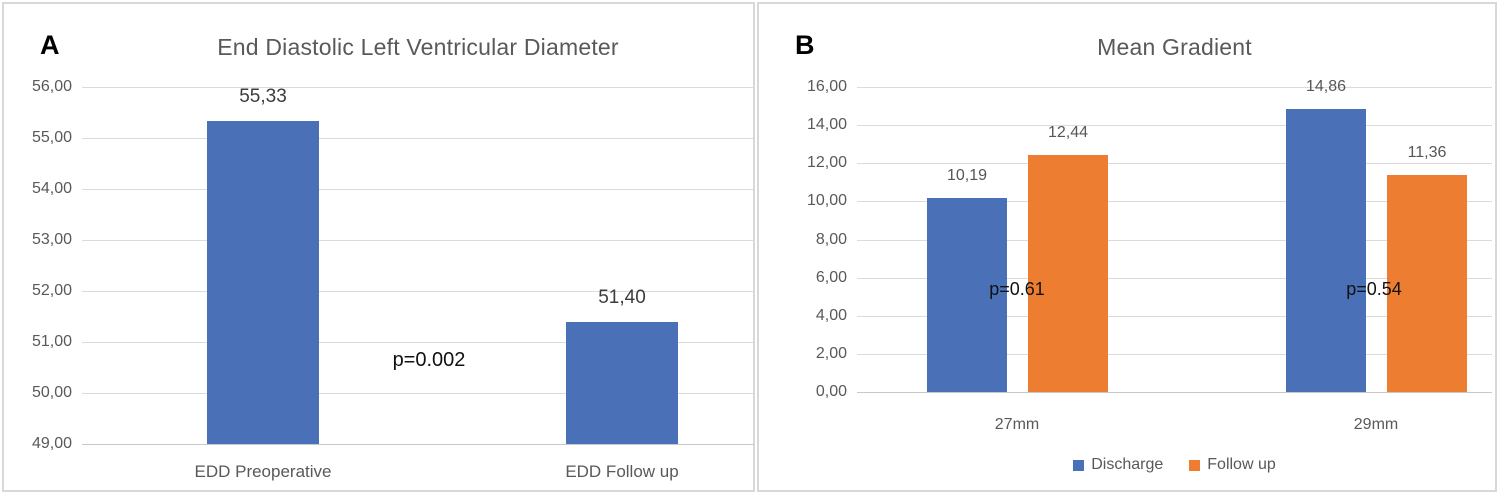 Image resolution: width=1500 pixels, height=498 pixels. I want to click on y-tick-label: 55,00, so click(51, 137).